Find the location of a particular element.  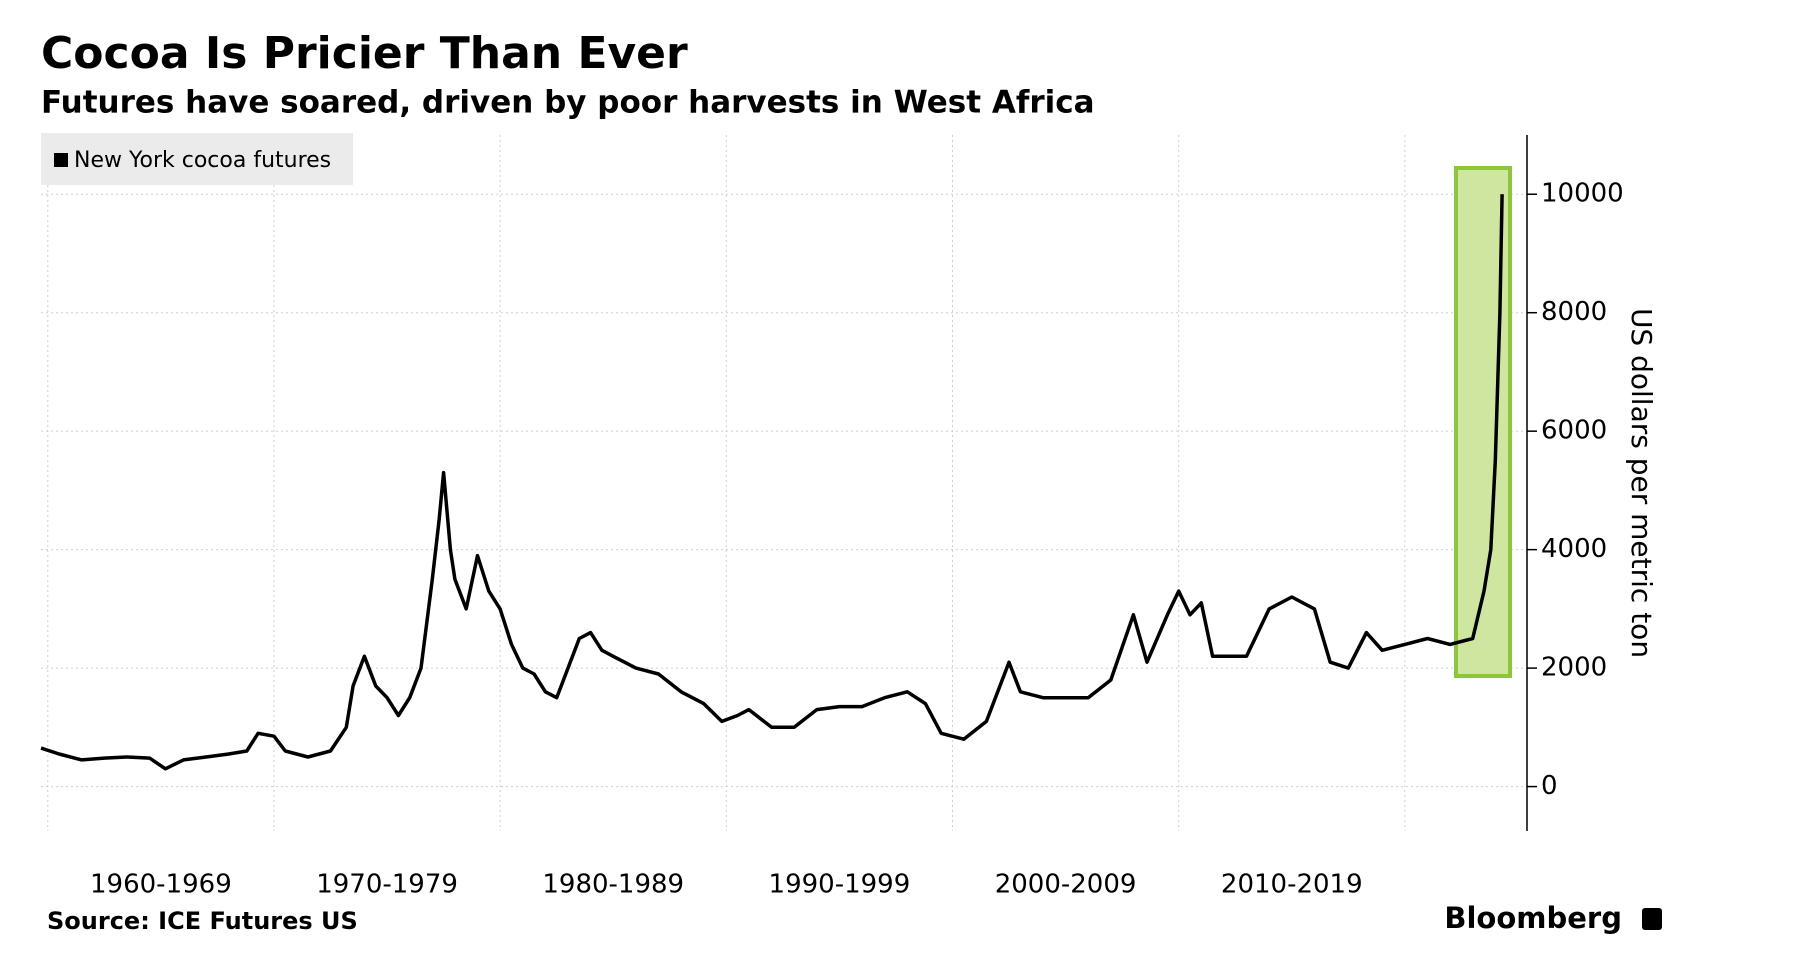

legend: New York cocoa futures is located at coordinates (197, 159).